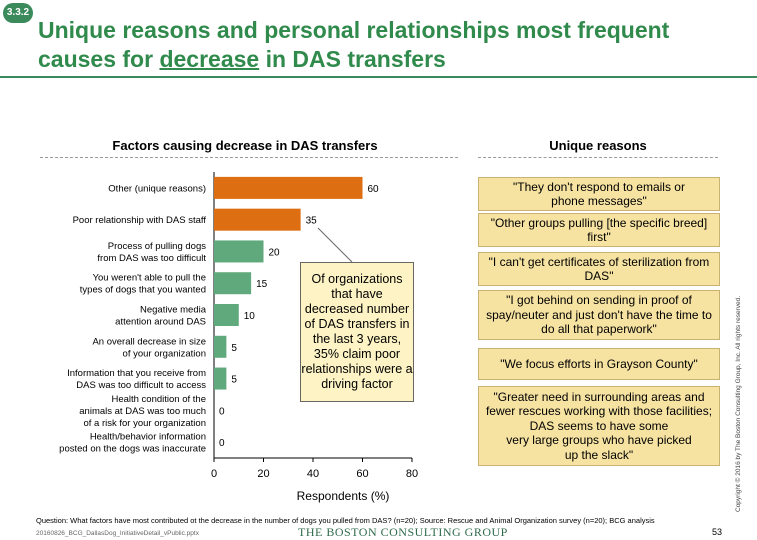 This screenshot has height=540, width=757. Describe the element at coordinates (598, 157) in the screenshot. I see `reasons-heading-divider` at that location.